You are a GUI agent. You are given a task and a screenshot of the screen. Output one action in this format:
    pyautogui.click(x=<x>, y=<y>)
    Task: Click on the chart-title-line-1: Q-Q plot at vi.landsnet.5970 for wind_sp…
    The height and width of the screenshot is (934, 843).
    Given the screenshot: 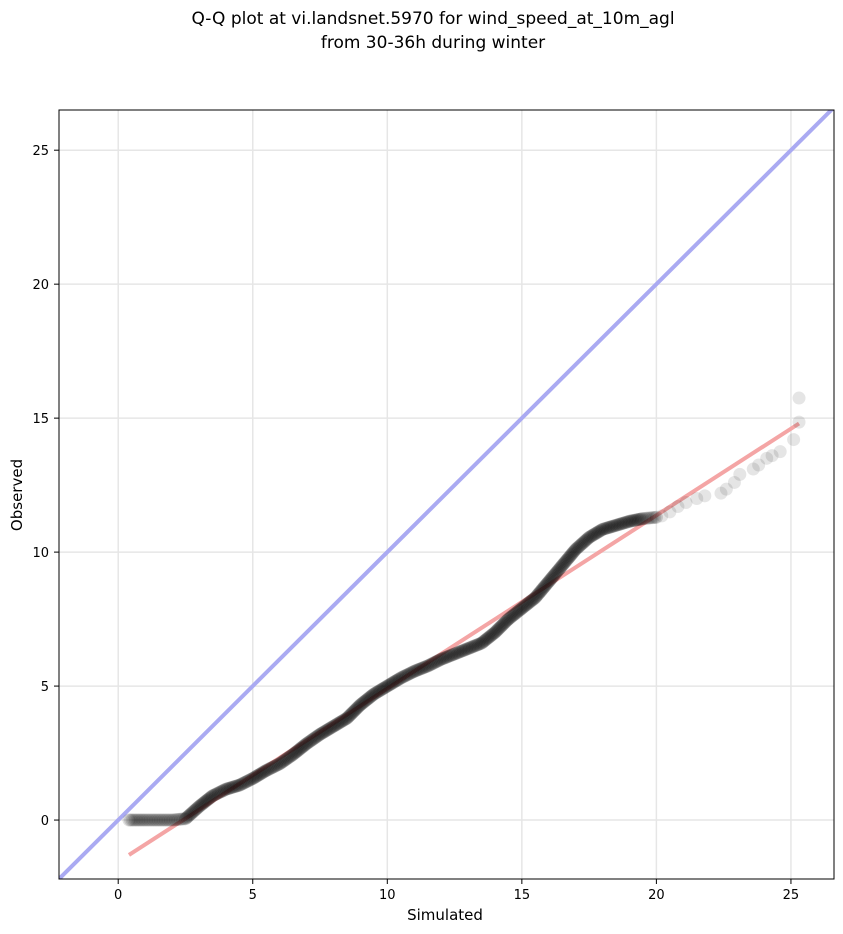 What is the action you would take?
    pyautogui.click(x=432, y=19)
    